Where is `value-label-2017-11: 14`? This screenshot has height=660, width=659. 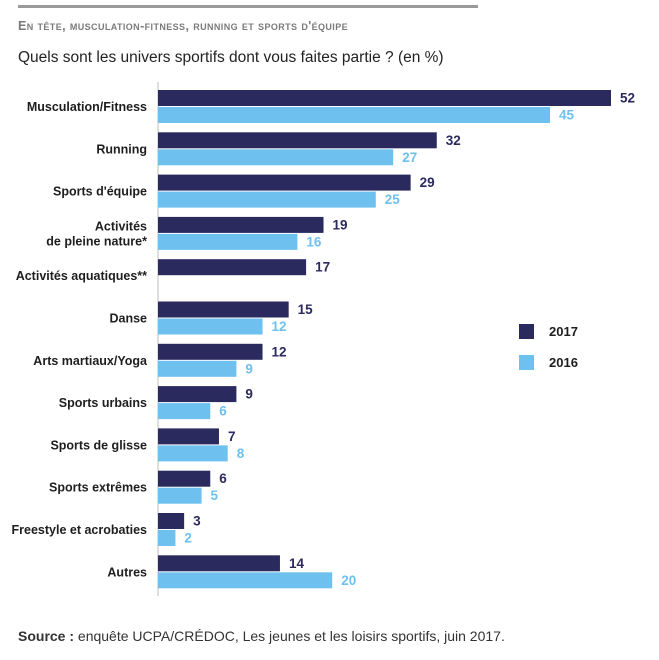
value-label-2017-11: 14 is located at coordinates (297, 563).